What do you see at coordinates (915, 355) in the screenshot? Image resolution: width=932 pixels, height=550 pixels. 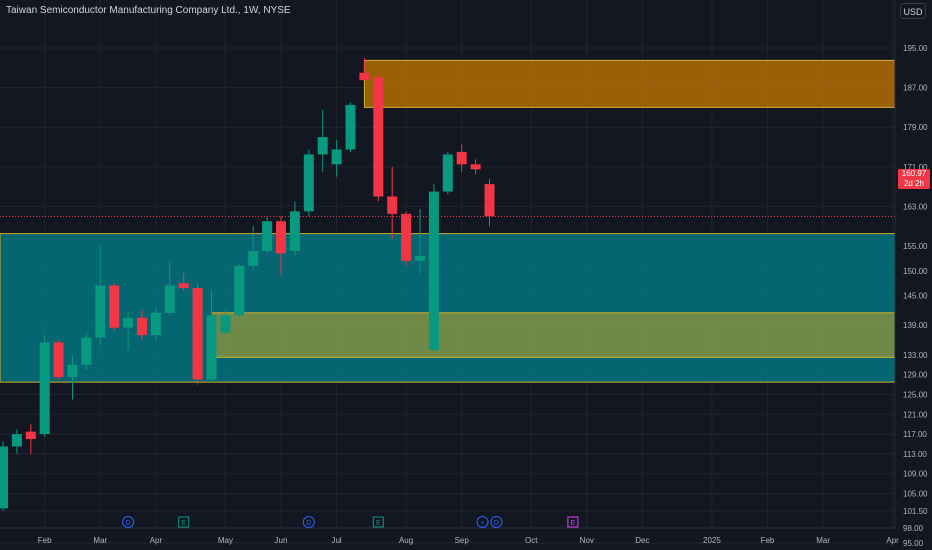 I see `y-tick-label: 133.00` at bounding box center [915, 355].